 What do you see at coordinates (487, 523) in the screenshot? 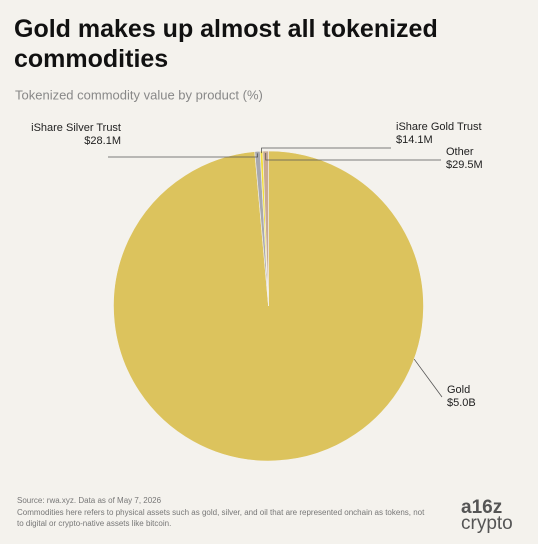
I see `logo: crypto` at bounding box center [487, 523].